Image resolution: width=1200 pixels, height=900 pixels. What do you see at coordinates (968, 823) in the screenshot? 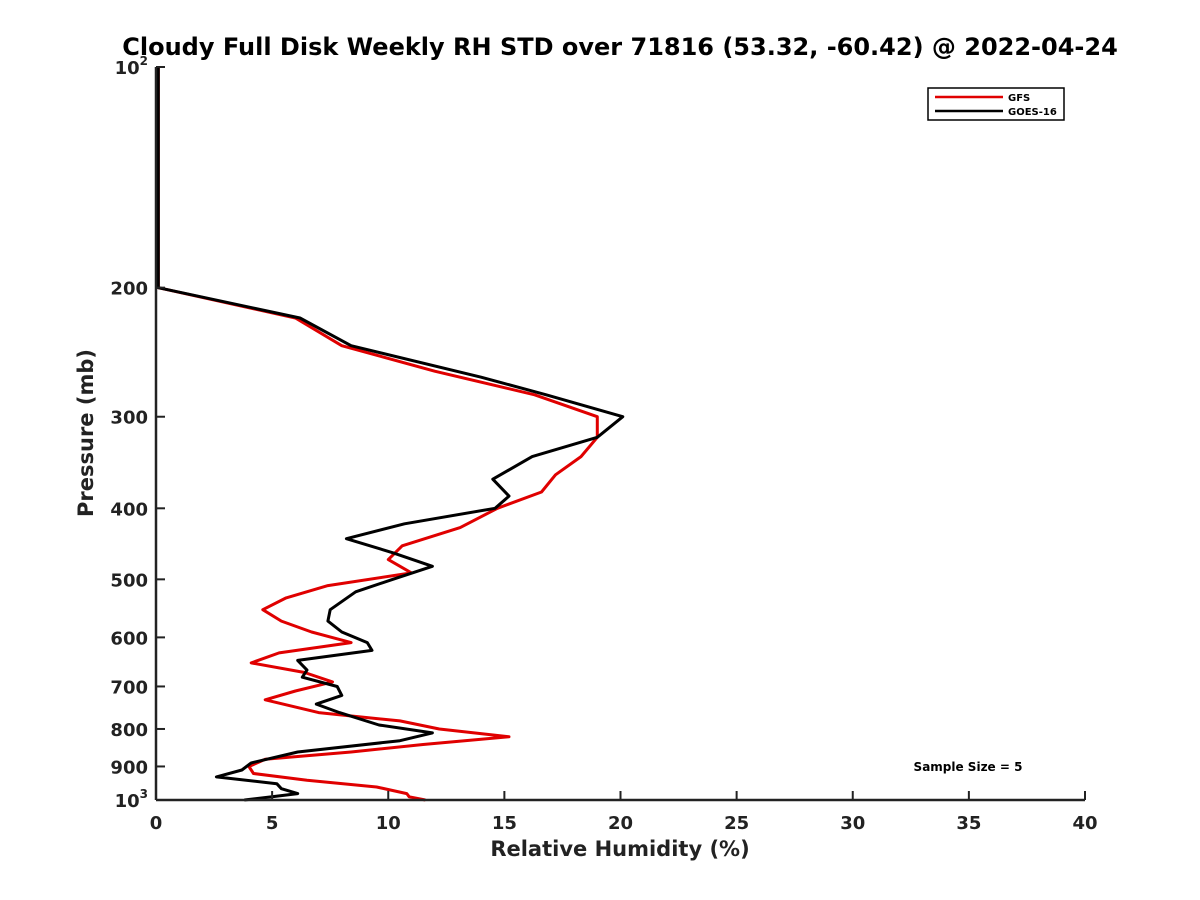
I see `x-tick-label: 35` at bounding box center [968, 823].